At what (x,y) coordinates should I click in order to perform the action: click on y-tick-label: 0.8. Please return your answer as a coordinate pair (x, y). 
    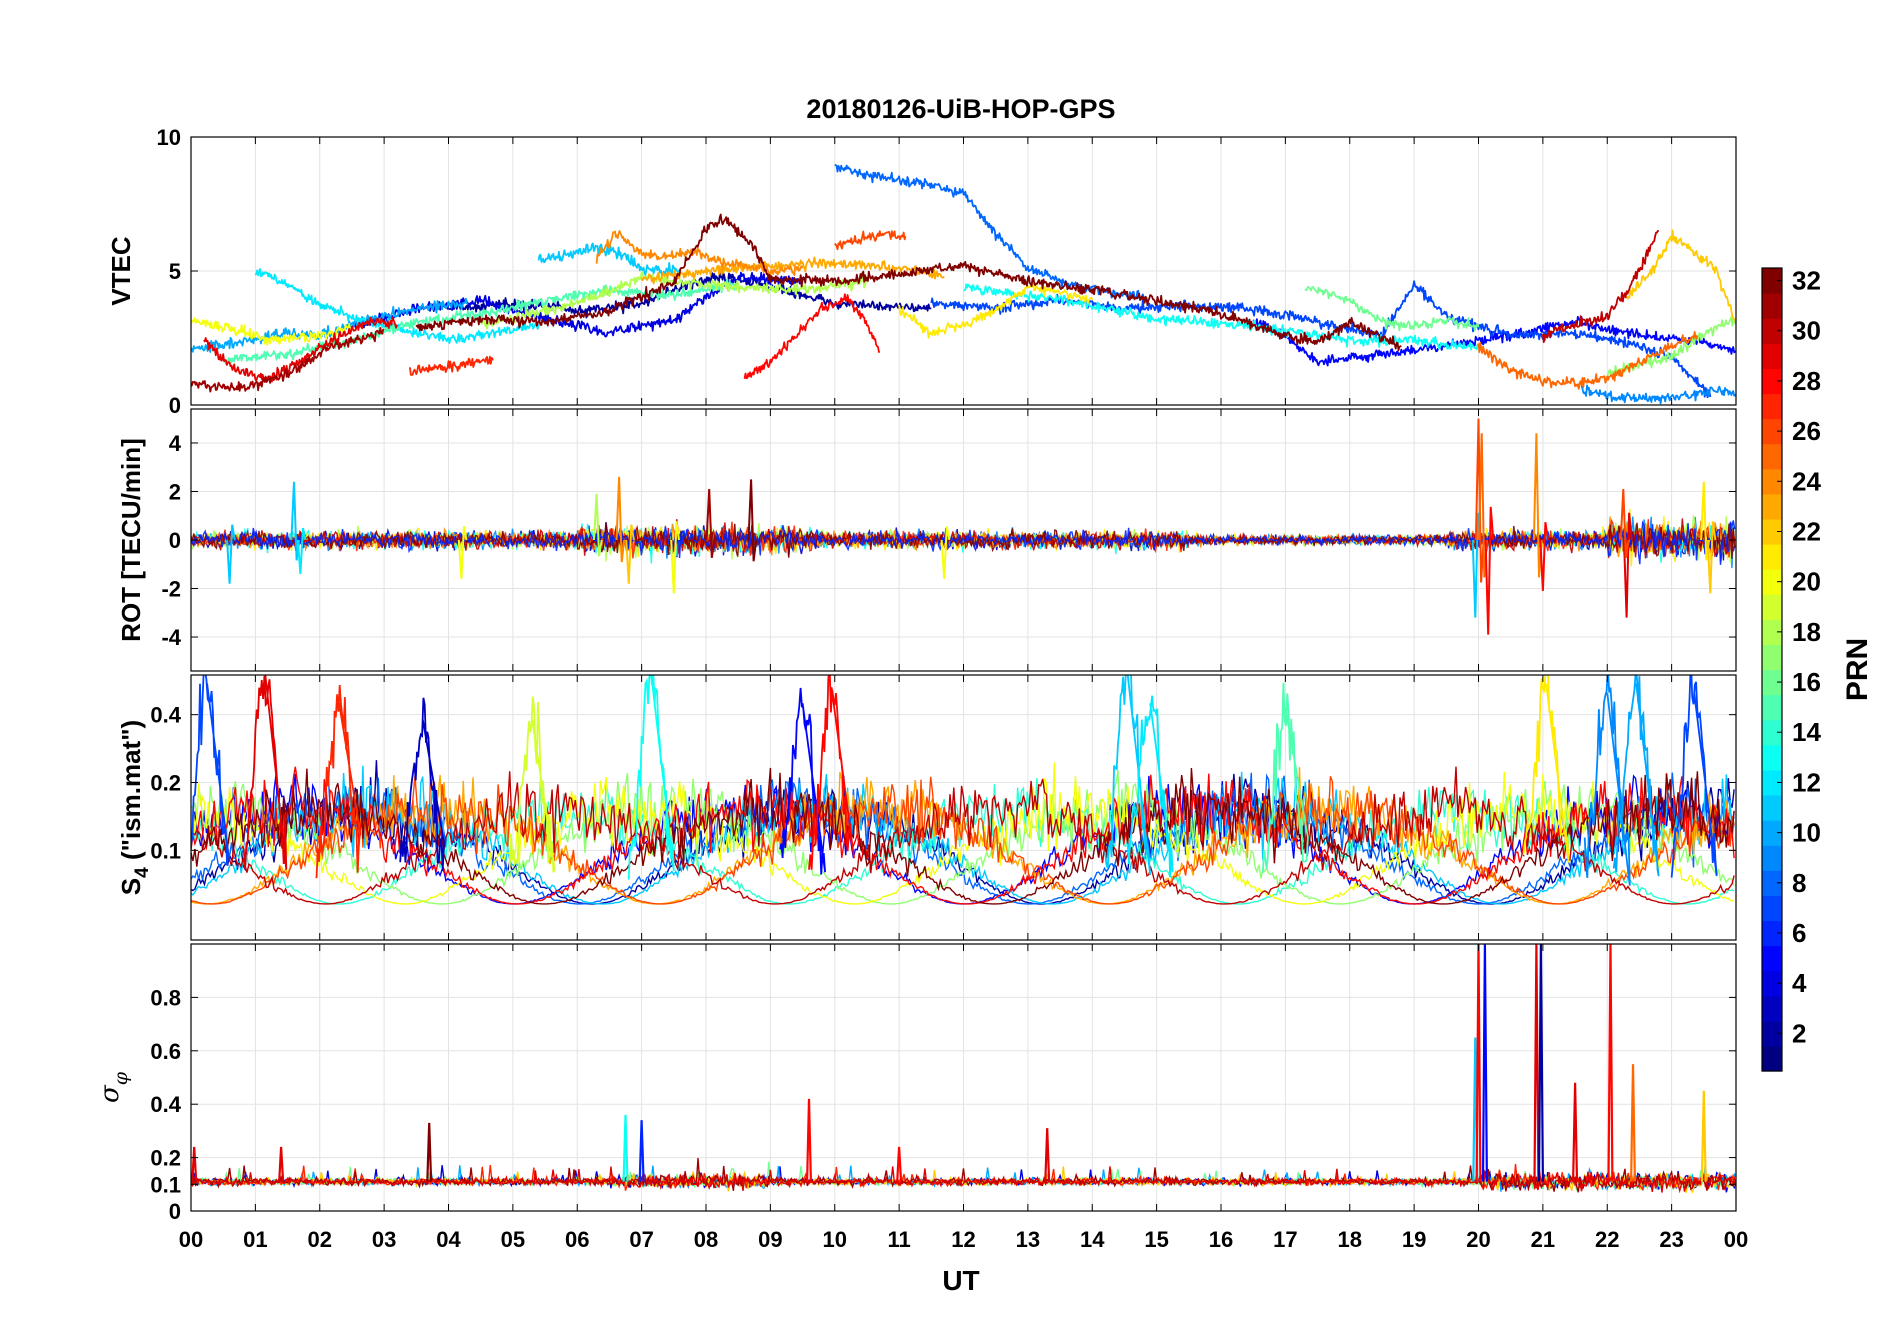
    Looking at the image, I should click on (165, 997).